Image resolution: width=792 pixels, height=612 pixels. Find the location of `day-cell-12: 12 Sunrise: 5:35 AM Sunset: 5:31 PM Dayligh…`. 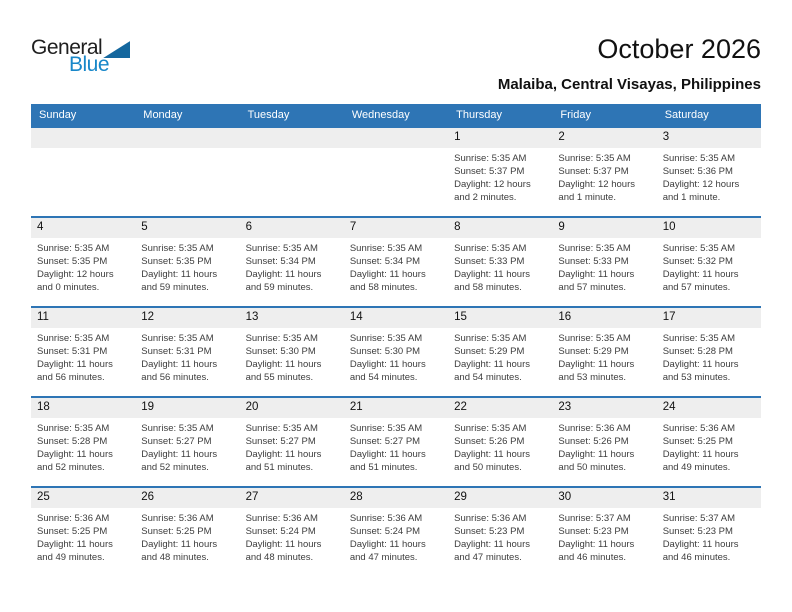

day-cell-12: 12 Sunrise: 5:35 AM Sunset: 5:31 PM Dayligh… is located at coordinates (187, 352).